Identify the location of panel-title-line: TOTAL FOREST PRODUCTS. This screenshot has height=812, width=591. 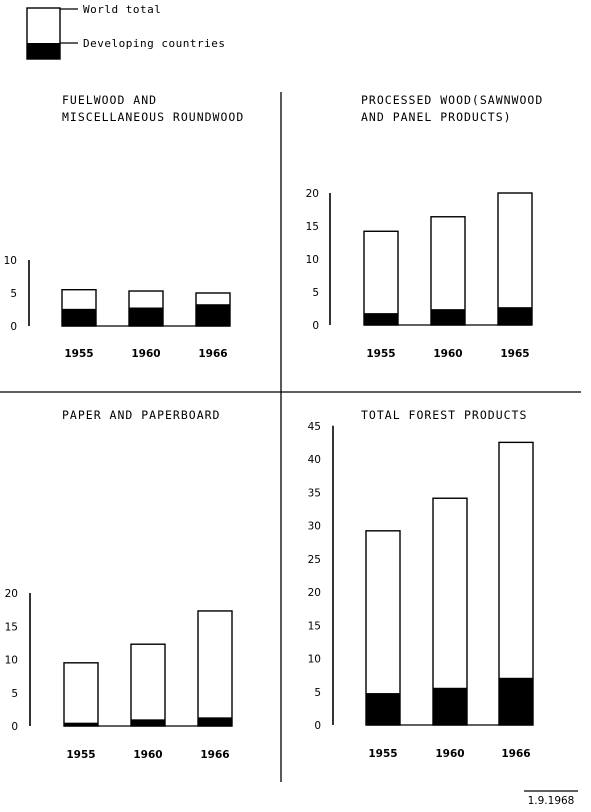
(444, 415).